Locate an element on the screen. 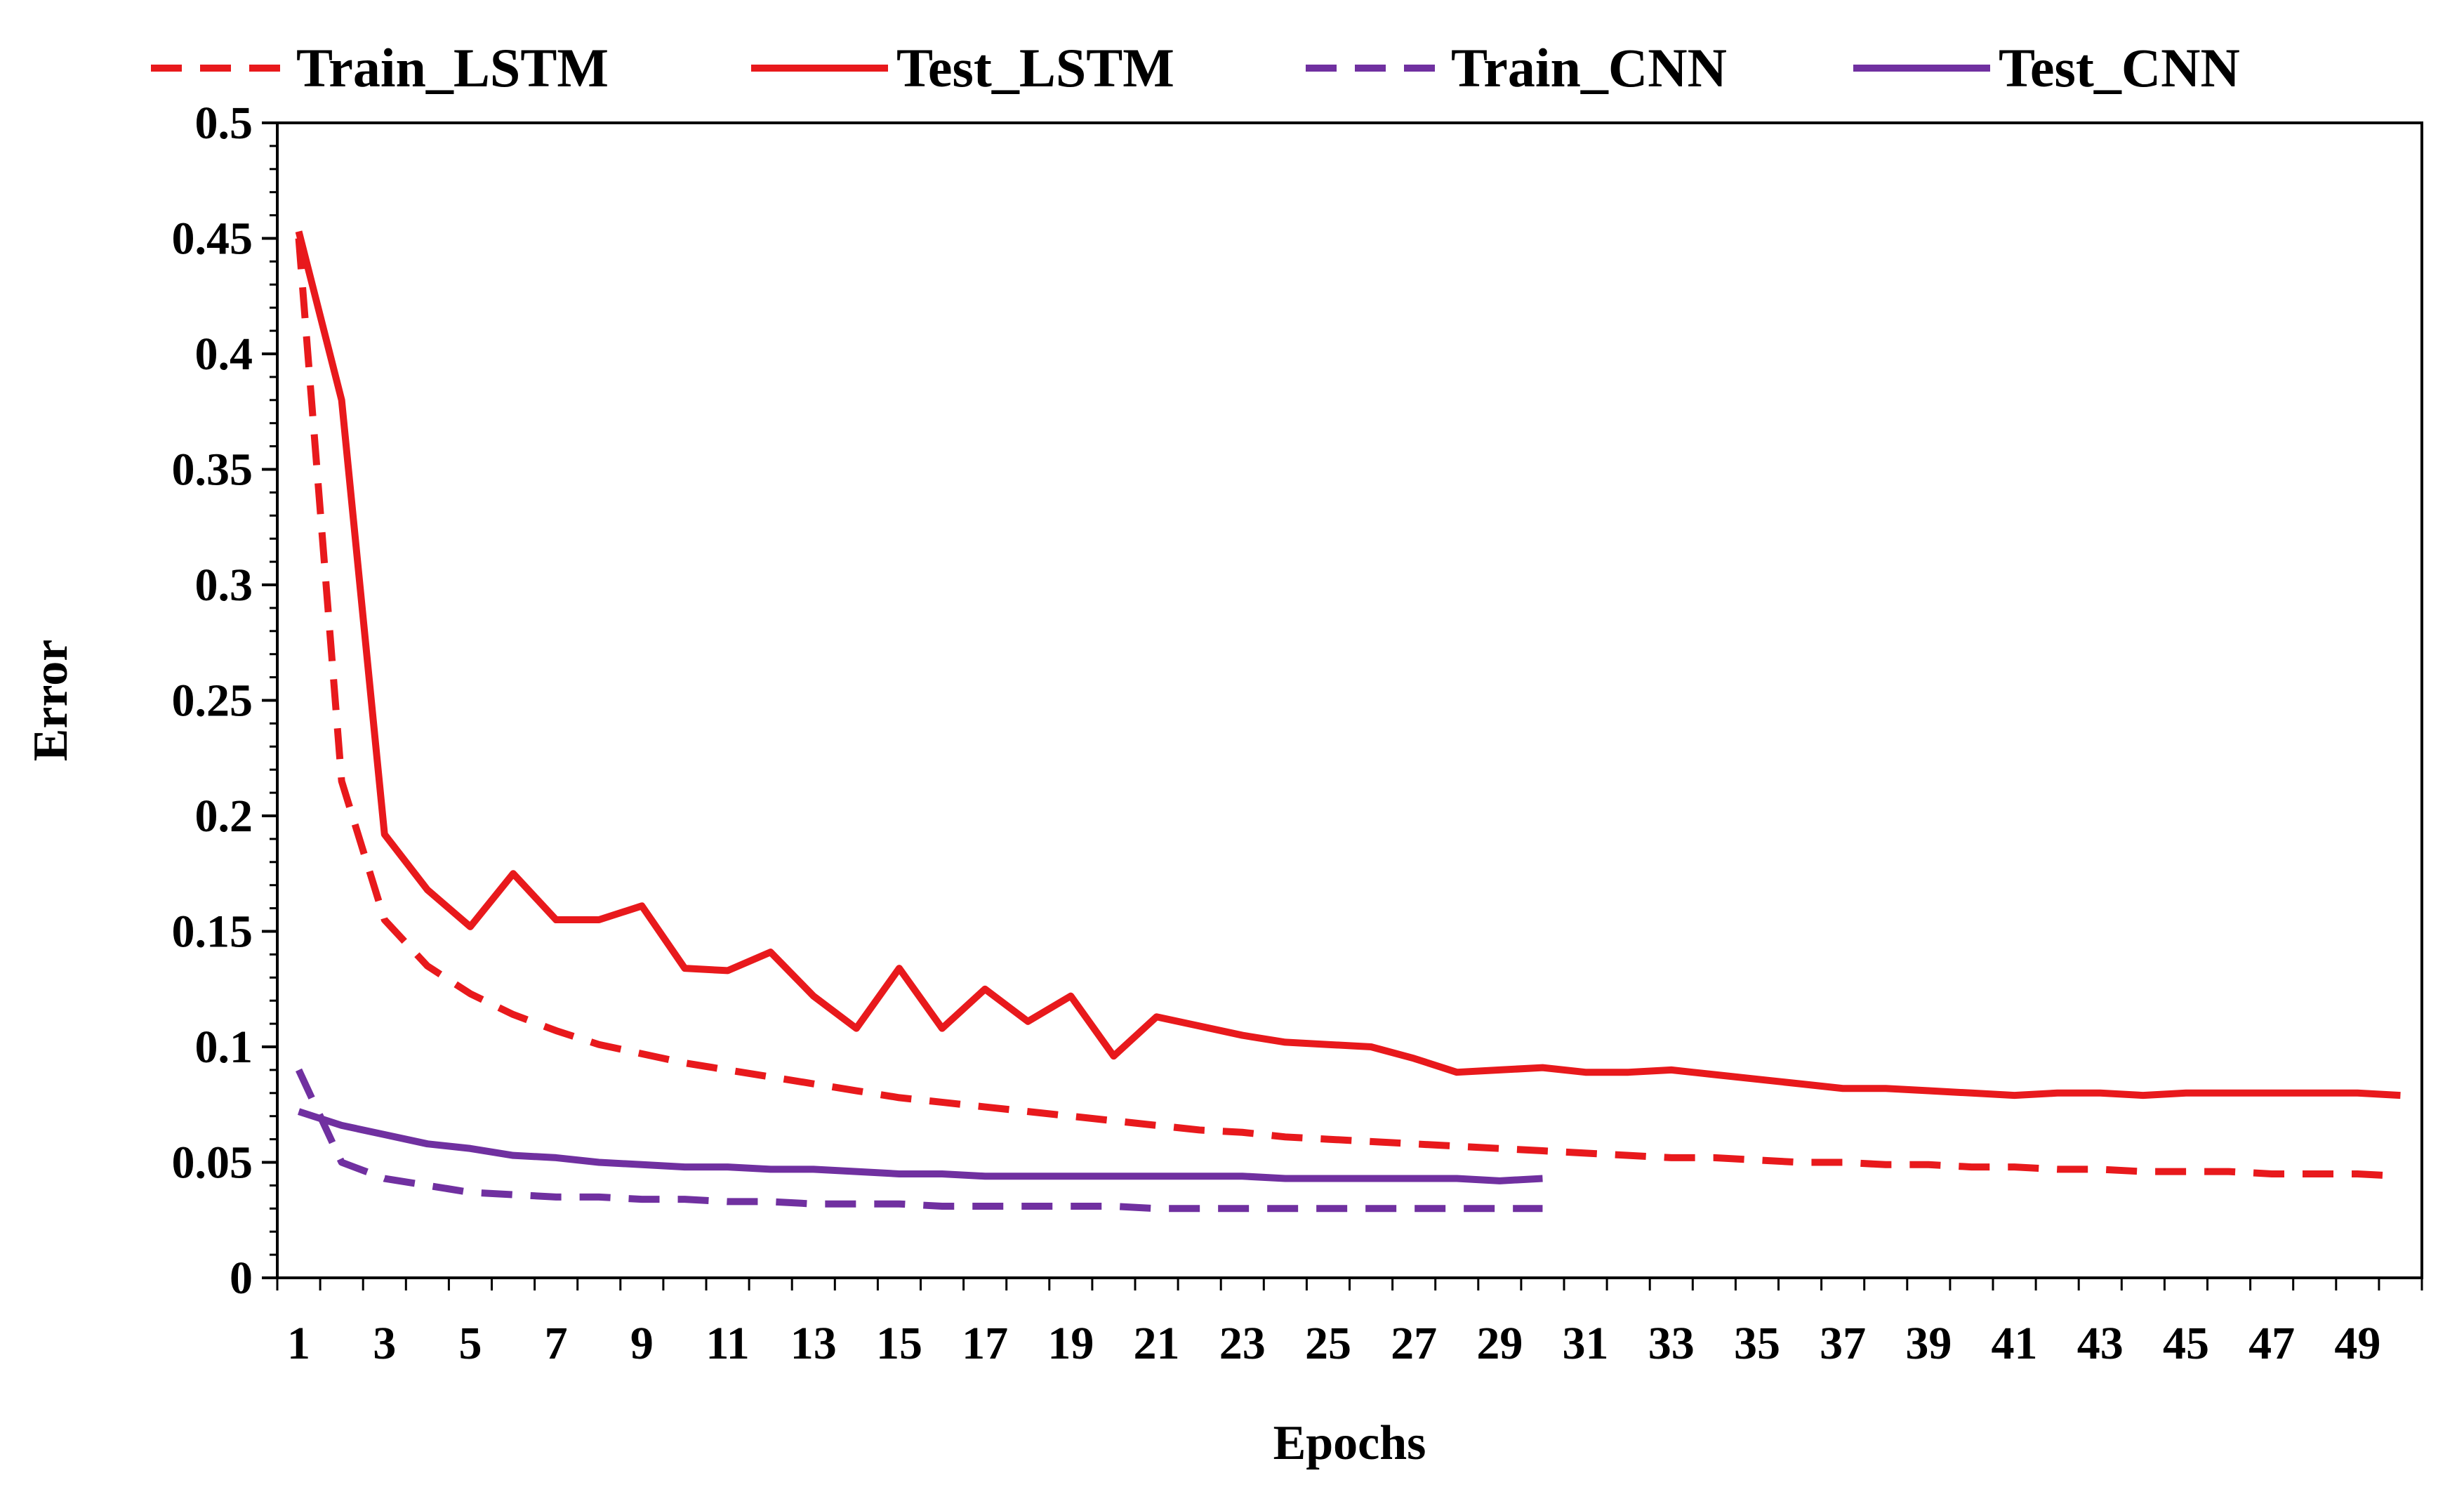 The width and height of the screenshot is (2464, 1499). legend-label-test-cnn: Test_CNN is located at coordinates (2119, 67).